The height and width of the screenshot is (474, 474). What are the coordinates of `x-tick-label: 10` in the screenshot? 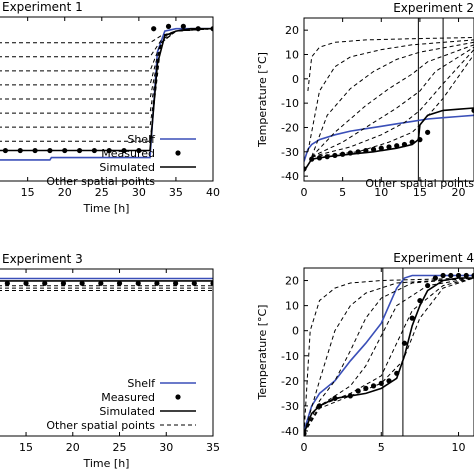 It's located at (459, 447).